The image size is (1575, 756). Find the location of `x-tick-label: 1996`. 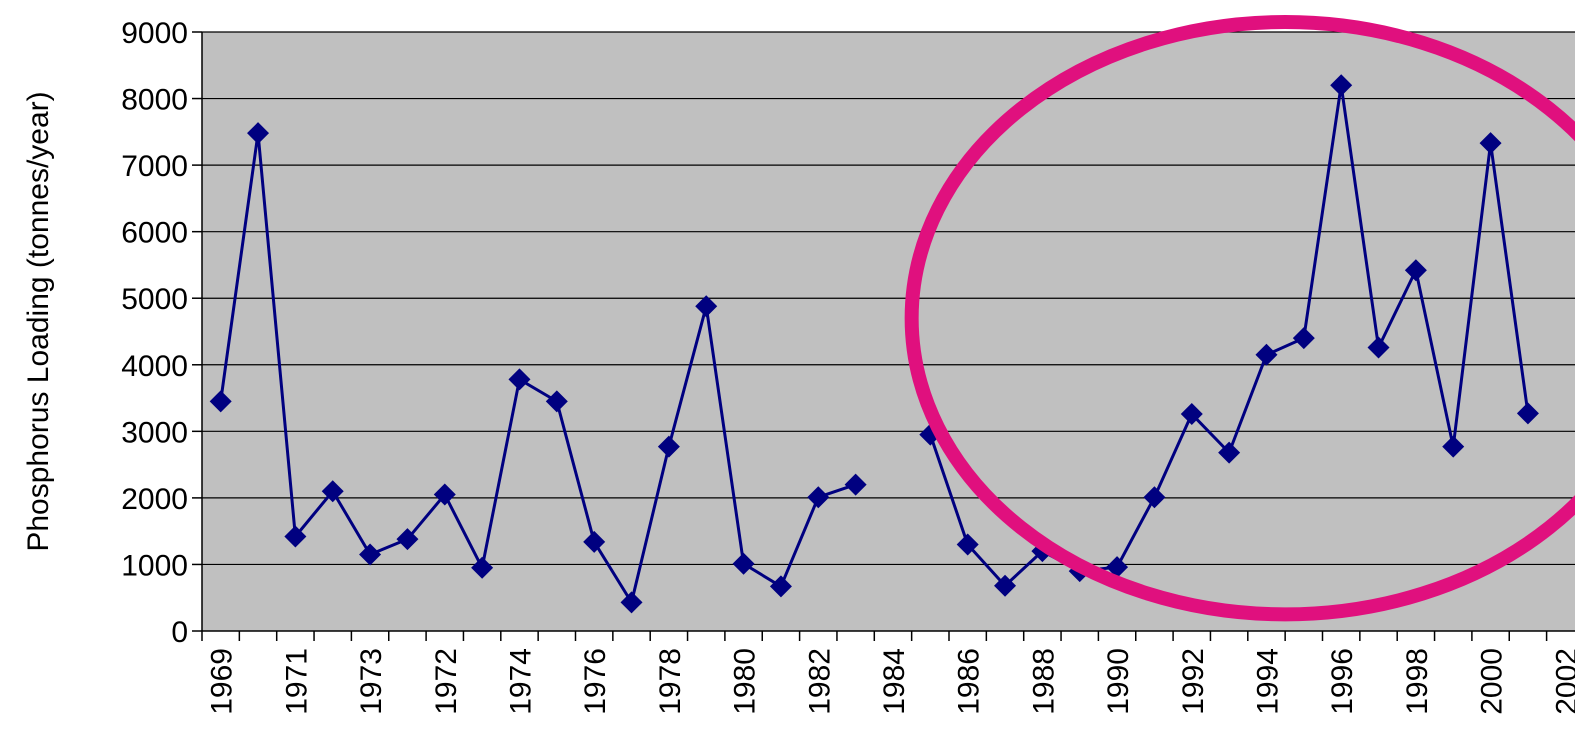

x-tick-label: 1996 is located at coordinates (1342, 681).